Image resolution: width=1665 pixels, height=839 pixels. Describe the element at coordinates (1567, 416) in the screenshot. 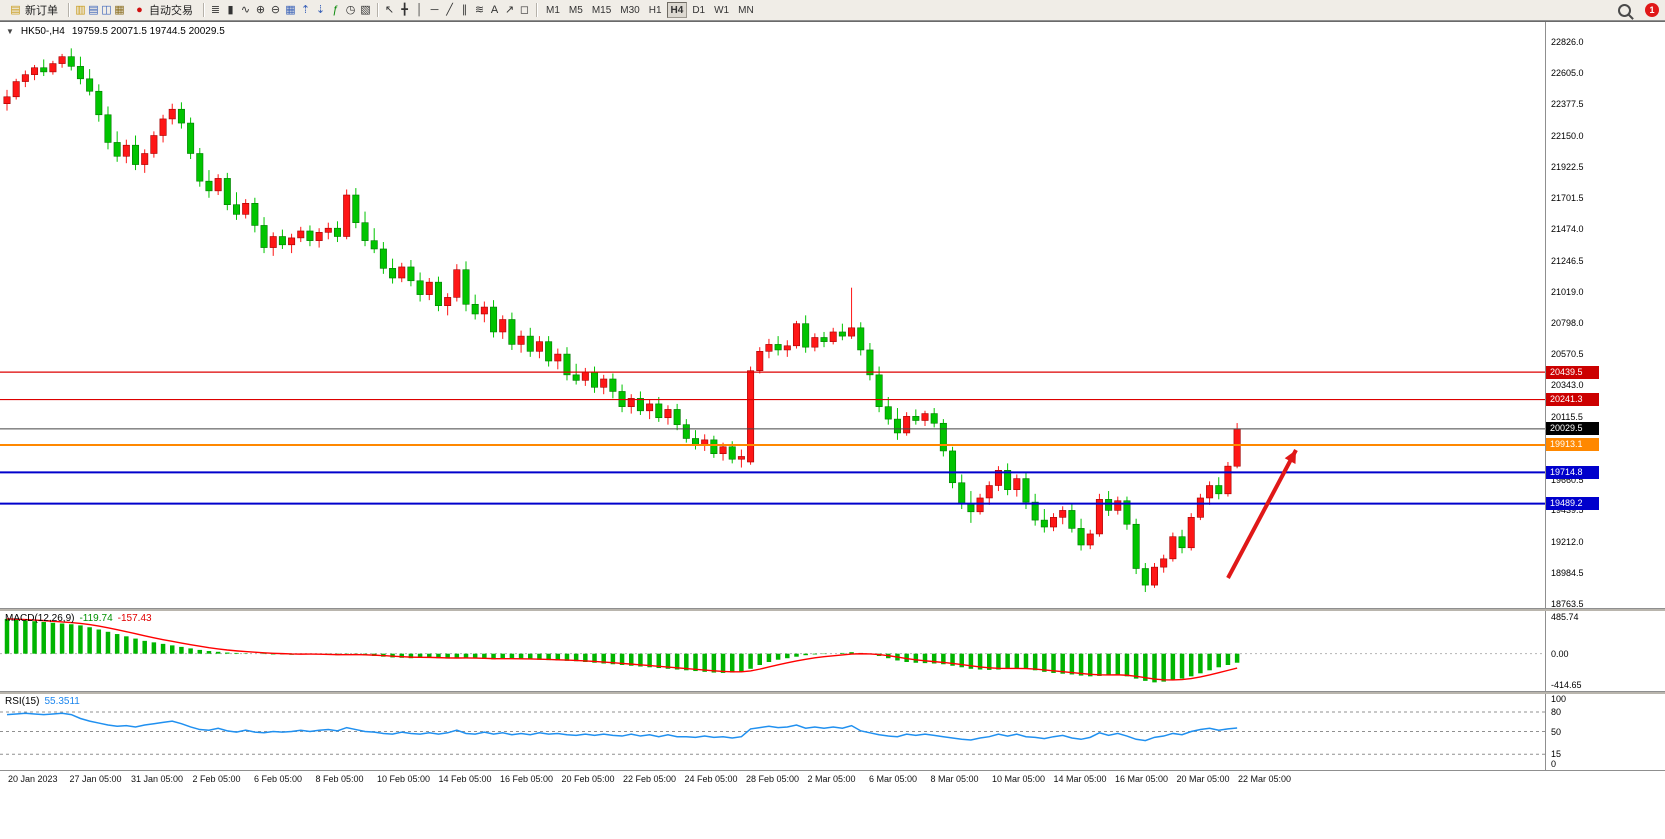

I see `price-axis-label: 20115.5` at that location.